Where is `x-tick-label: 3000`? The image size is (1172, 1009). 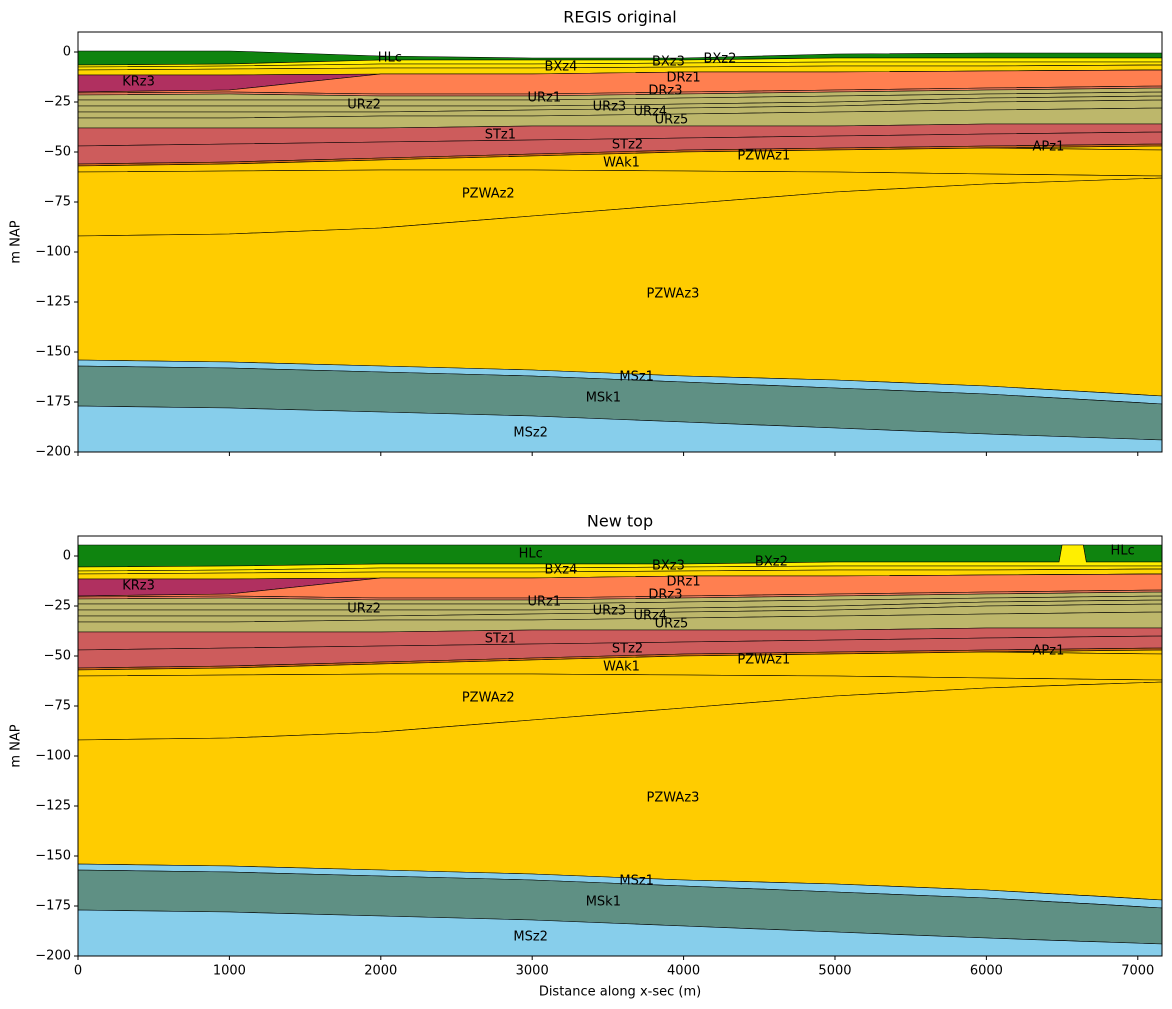
x-tick-label: 3000 is located at coordinates (532, 971).